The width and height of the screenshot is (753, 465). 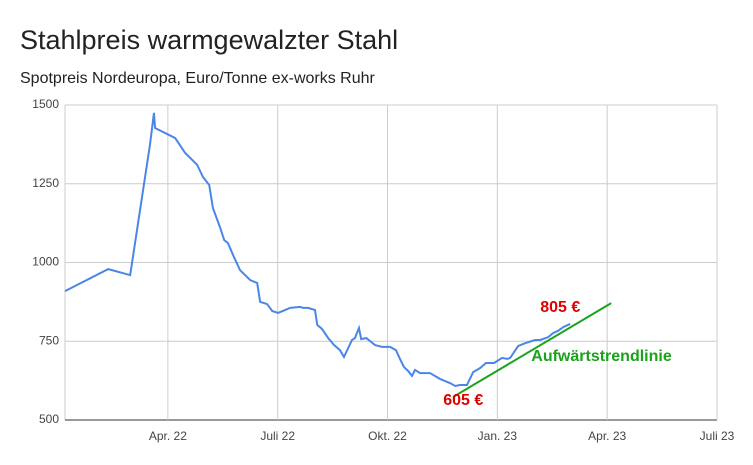 I want to click on annotation: Aufwärtstrendlinie, so click(x=601, y=356).